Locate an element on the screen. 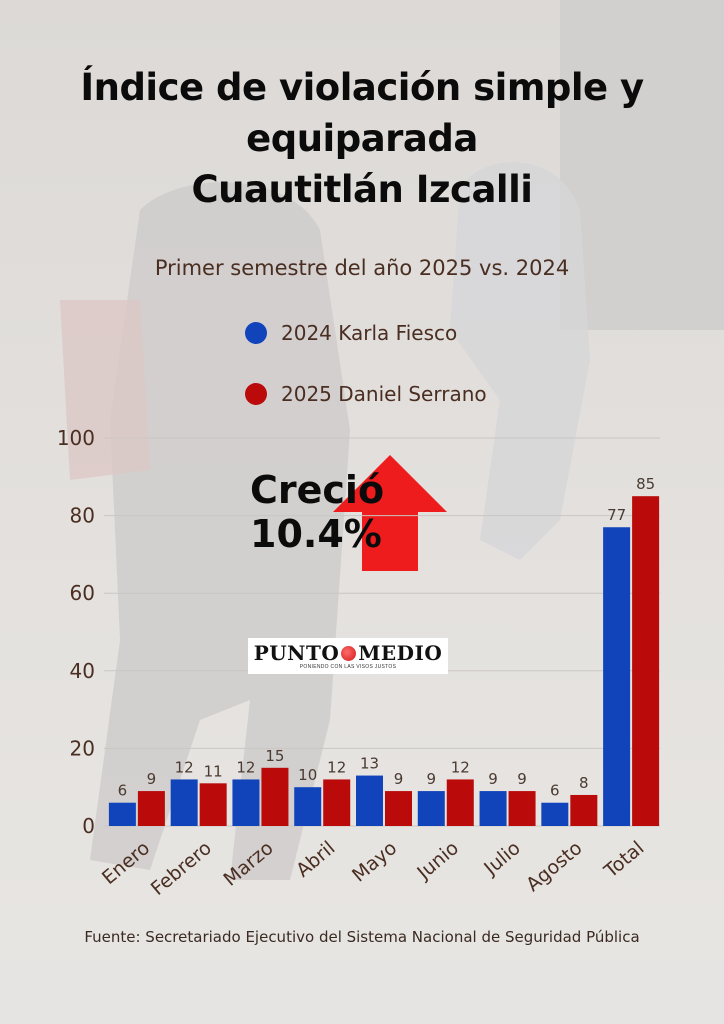 This screenshot has height=1024, width=724. logo-name-part1: PUNTO is located at coordinates (296, 653).